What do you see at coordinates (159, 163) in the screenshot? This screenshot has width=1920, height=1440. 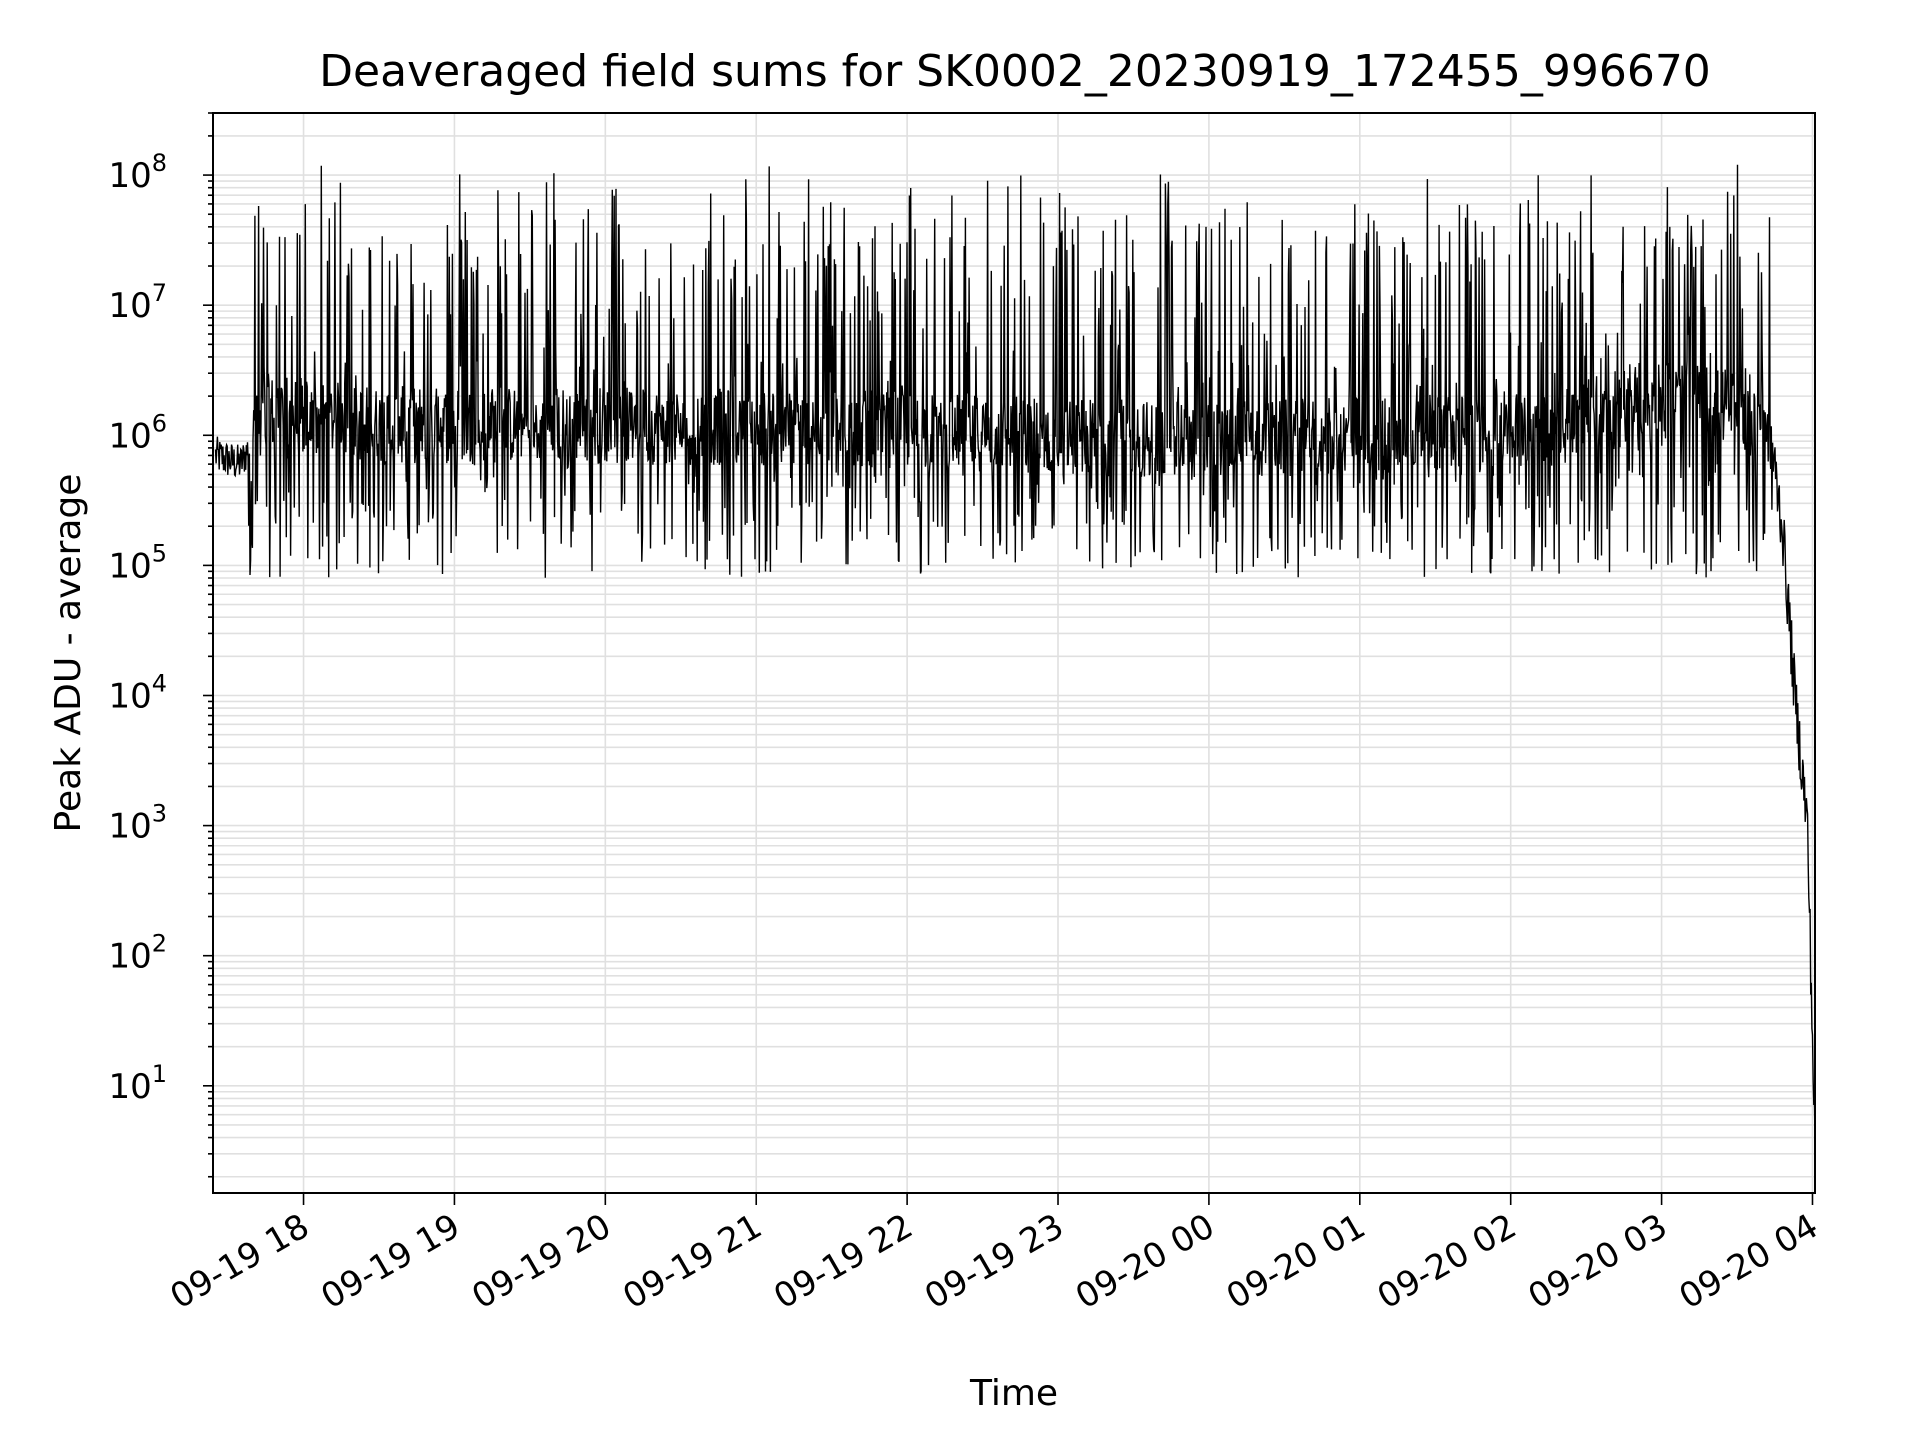 I see `y-tick-exponent: 8` at bounding box center [159, 163].